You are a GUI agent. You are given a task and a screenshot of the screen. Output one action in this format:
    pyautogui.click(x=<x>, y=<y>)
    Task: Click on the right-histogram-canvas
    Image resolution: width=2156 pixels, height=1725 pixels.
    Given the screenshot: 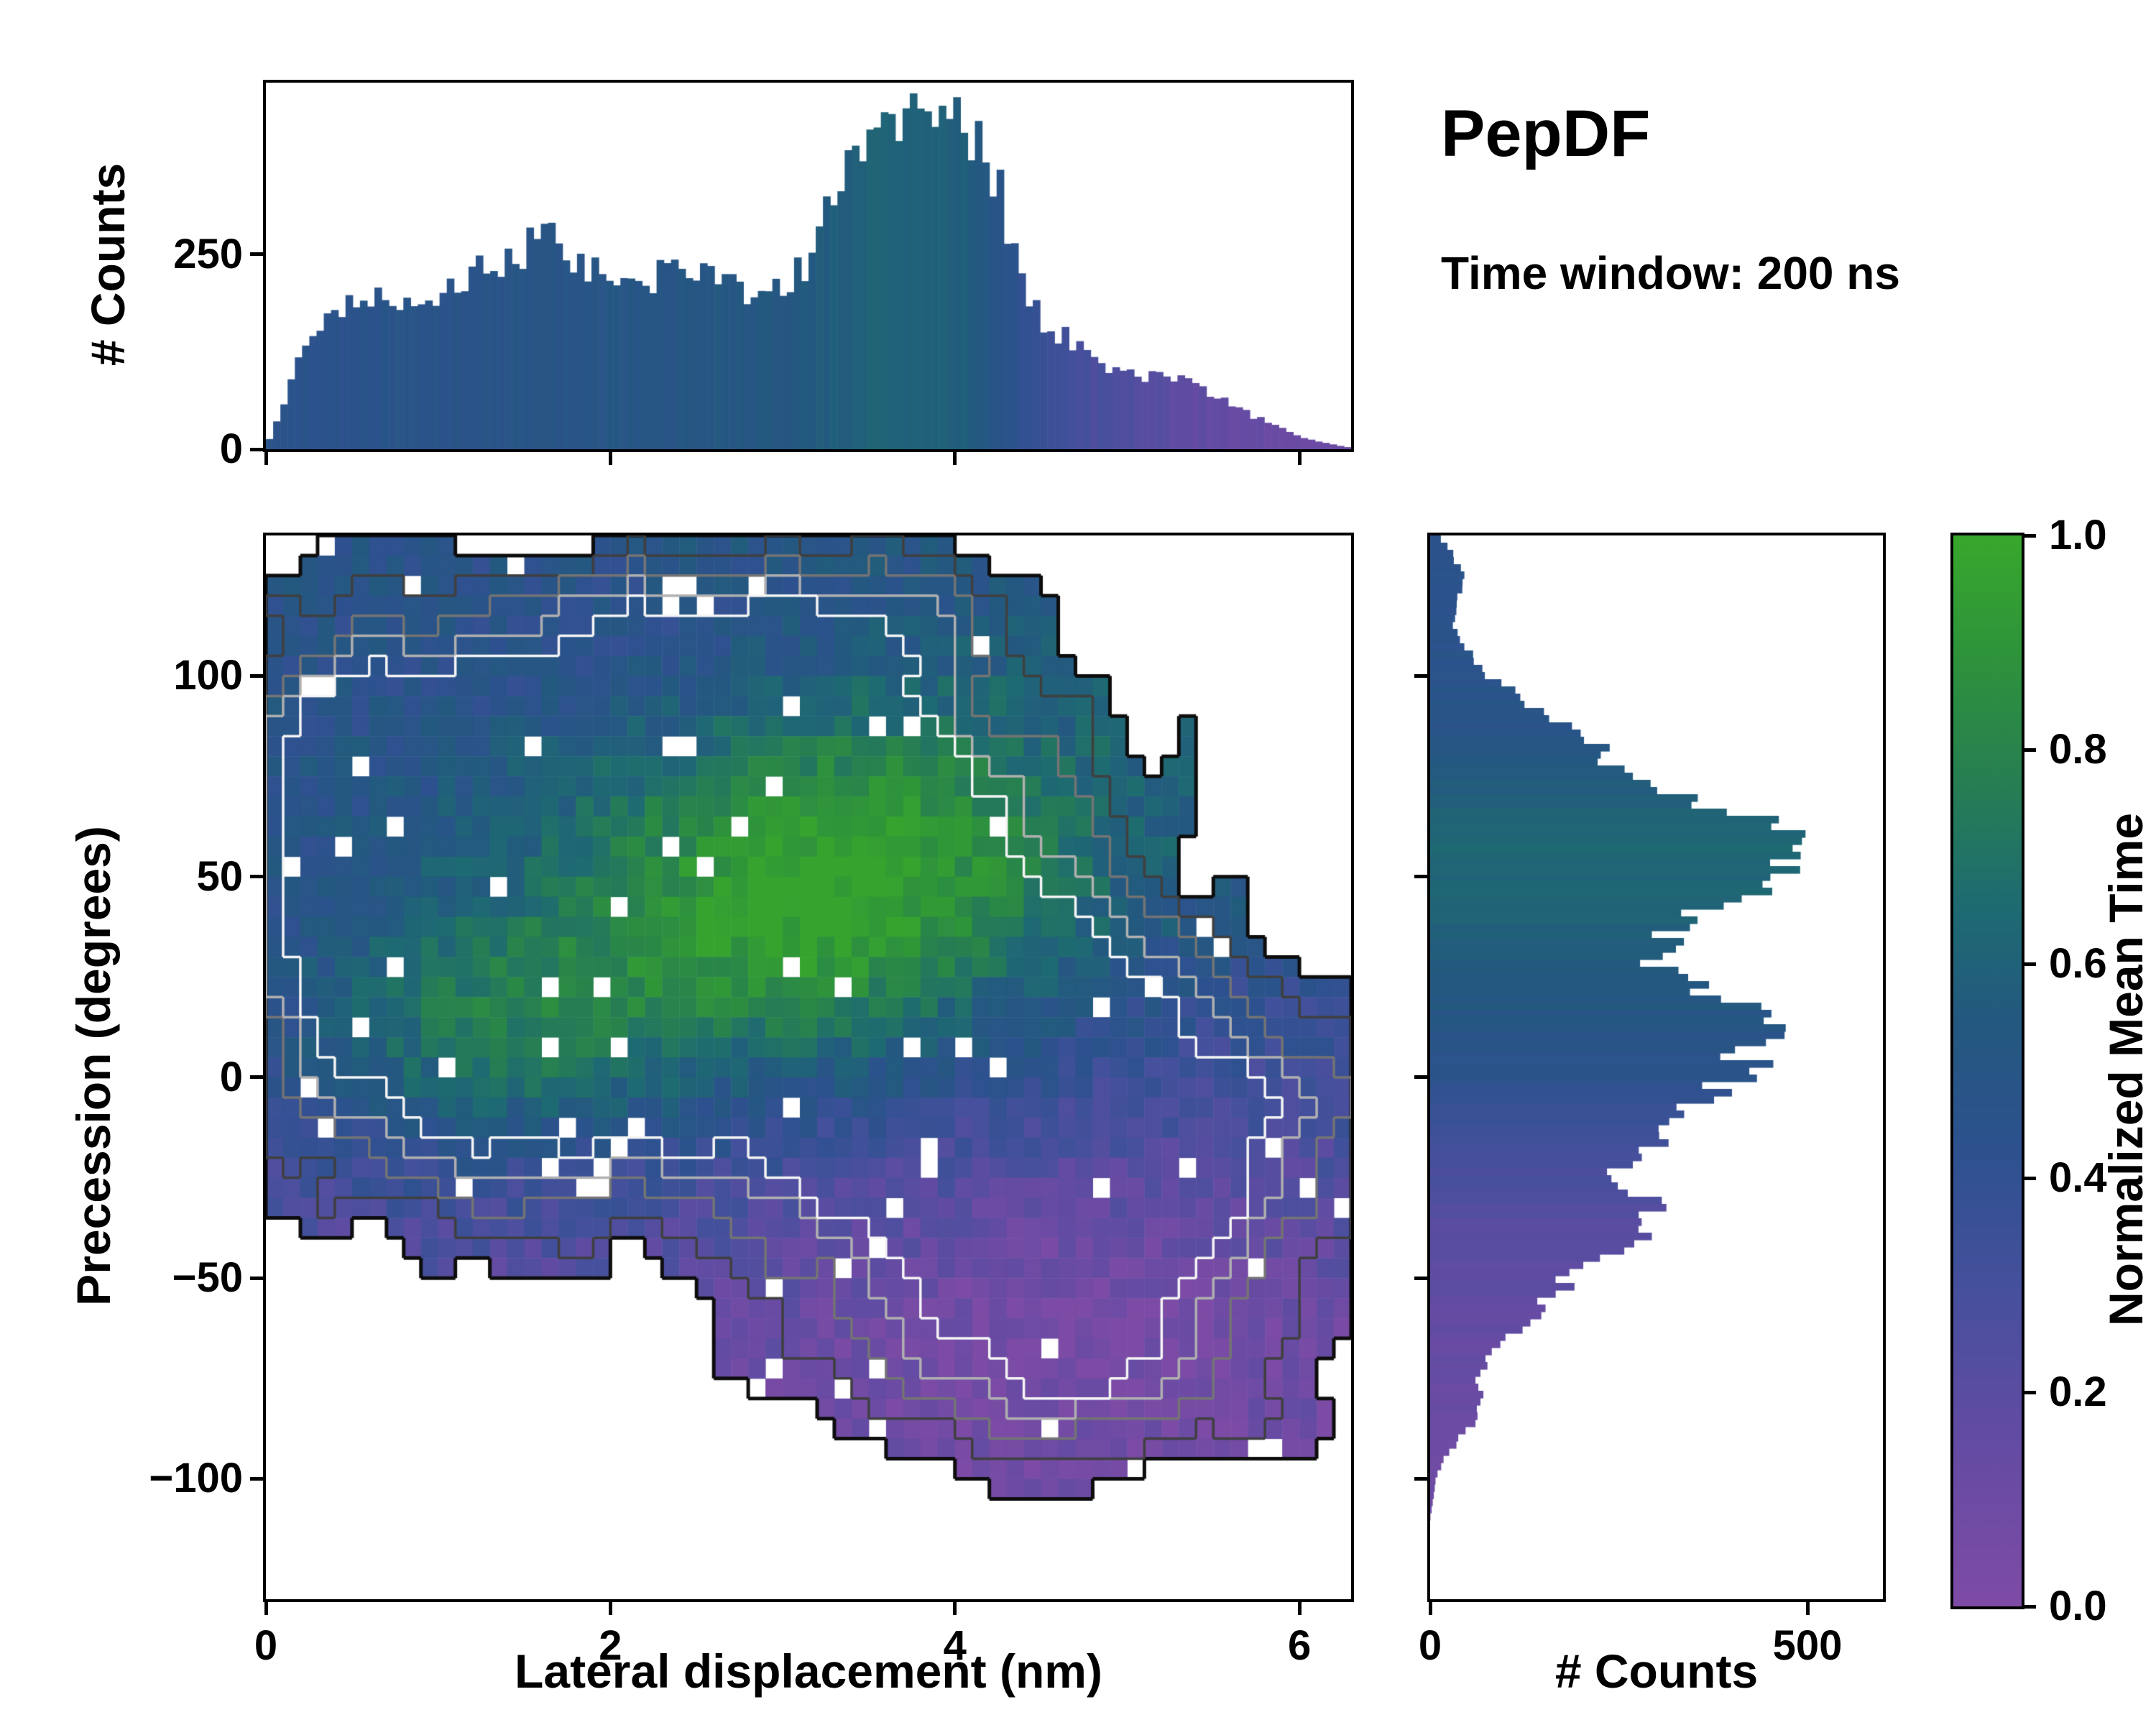 What is the action you would take?
    pyautogui.click(x=1657, y=1067)
    